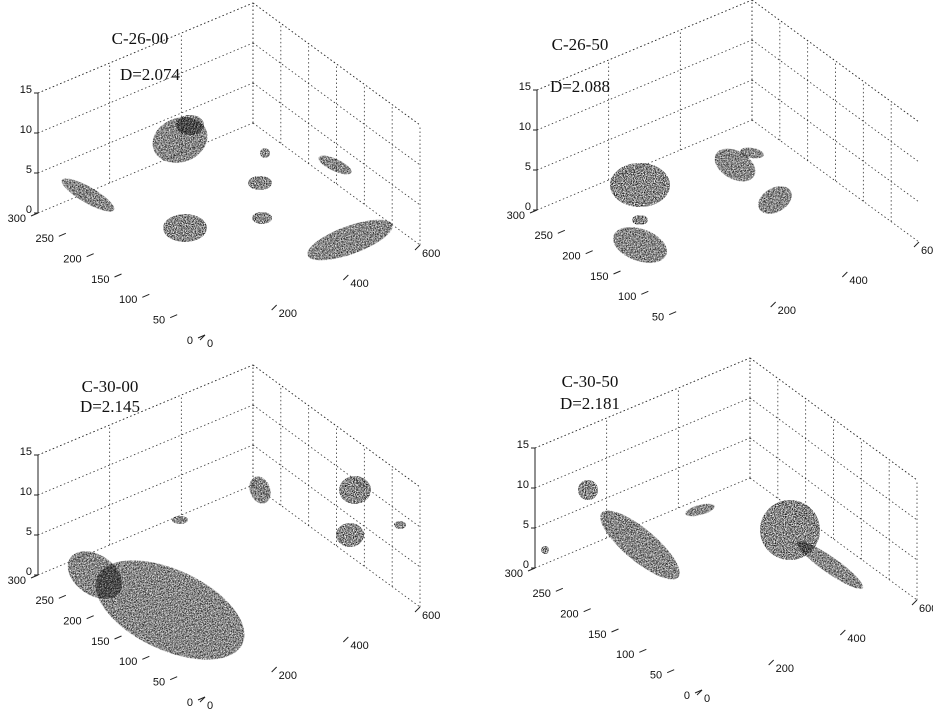 The height and width of the screenshot is (713, 933). Describe the element at coordinates (590, 403) in the screenshot. I see `panel-subtitle: D=2.181` at that location.